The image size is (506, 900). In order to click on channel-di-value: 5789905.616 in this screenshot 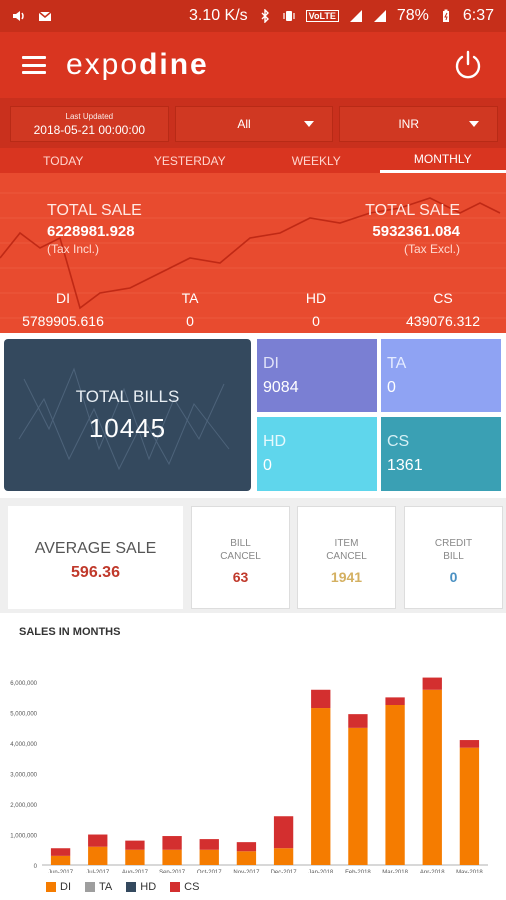, I will do `click(63, 321)`.